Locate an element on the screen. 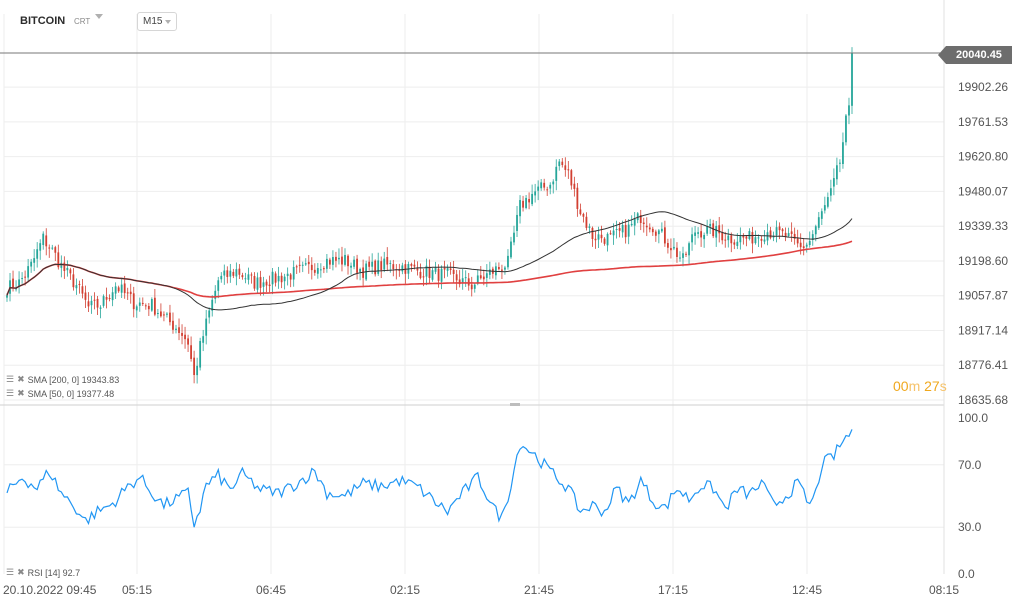  legend-rsi: ☰ ✖ RSI [14] 92.7 is located at coordinates (43, 572).